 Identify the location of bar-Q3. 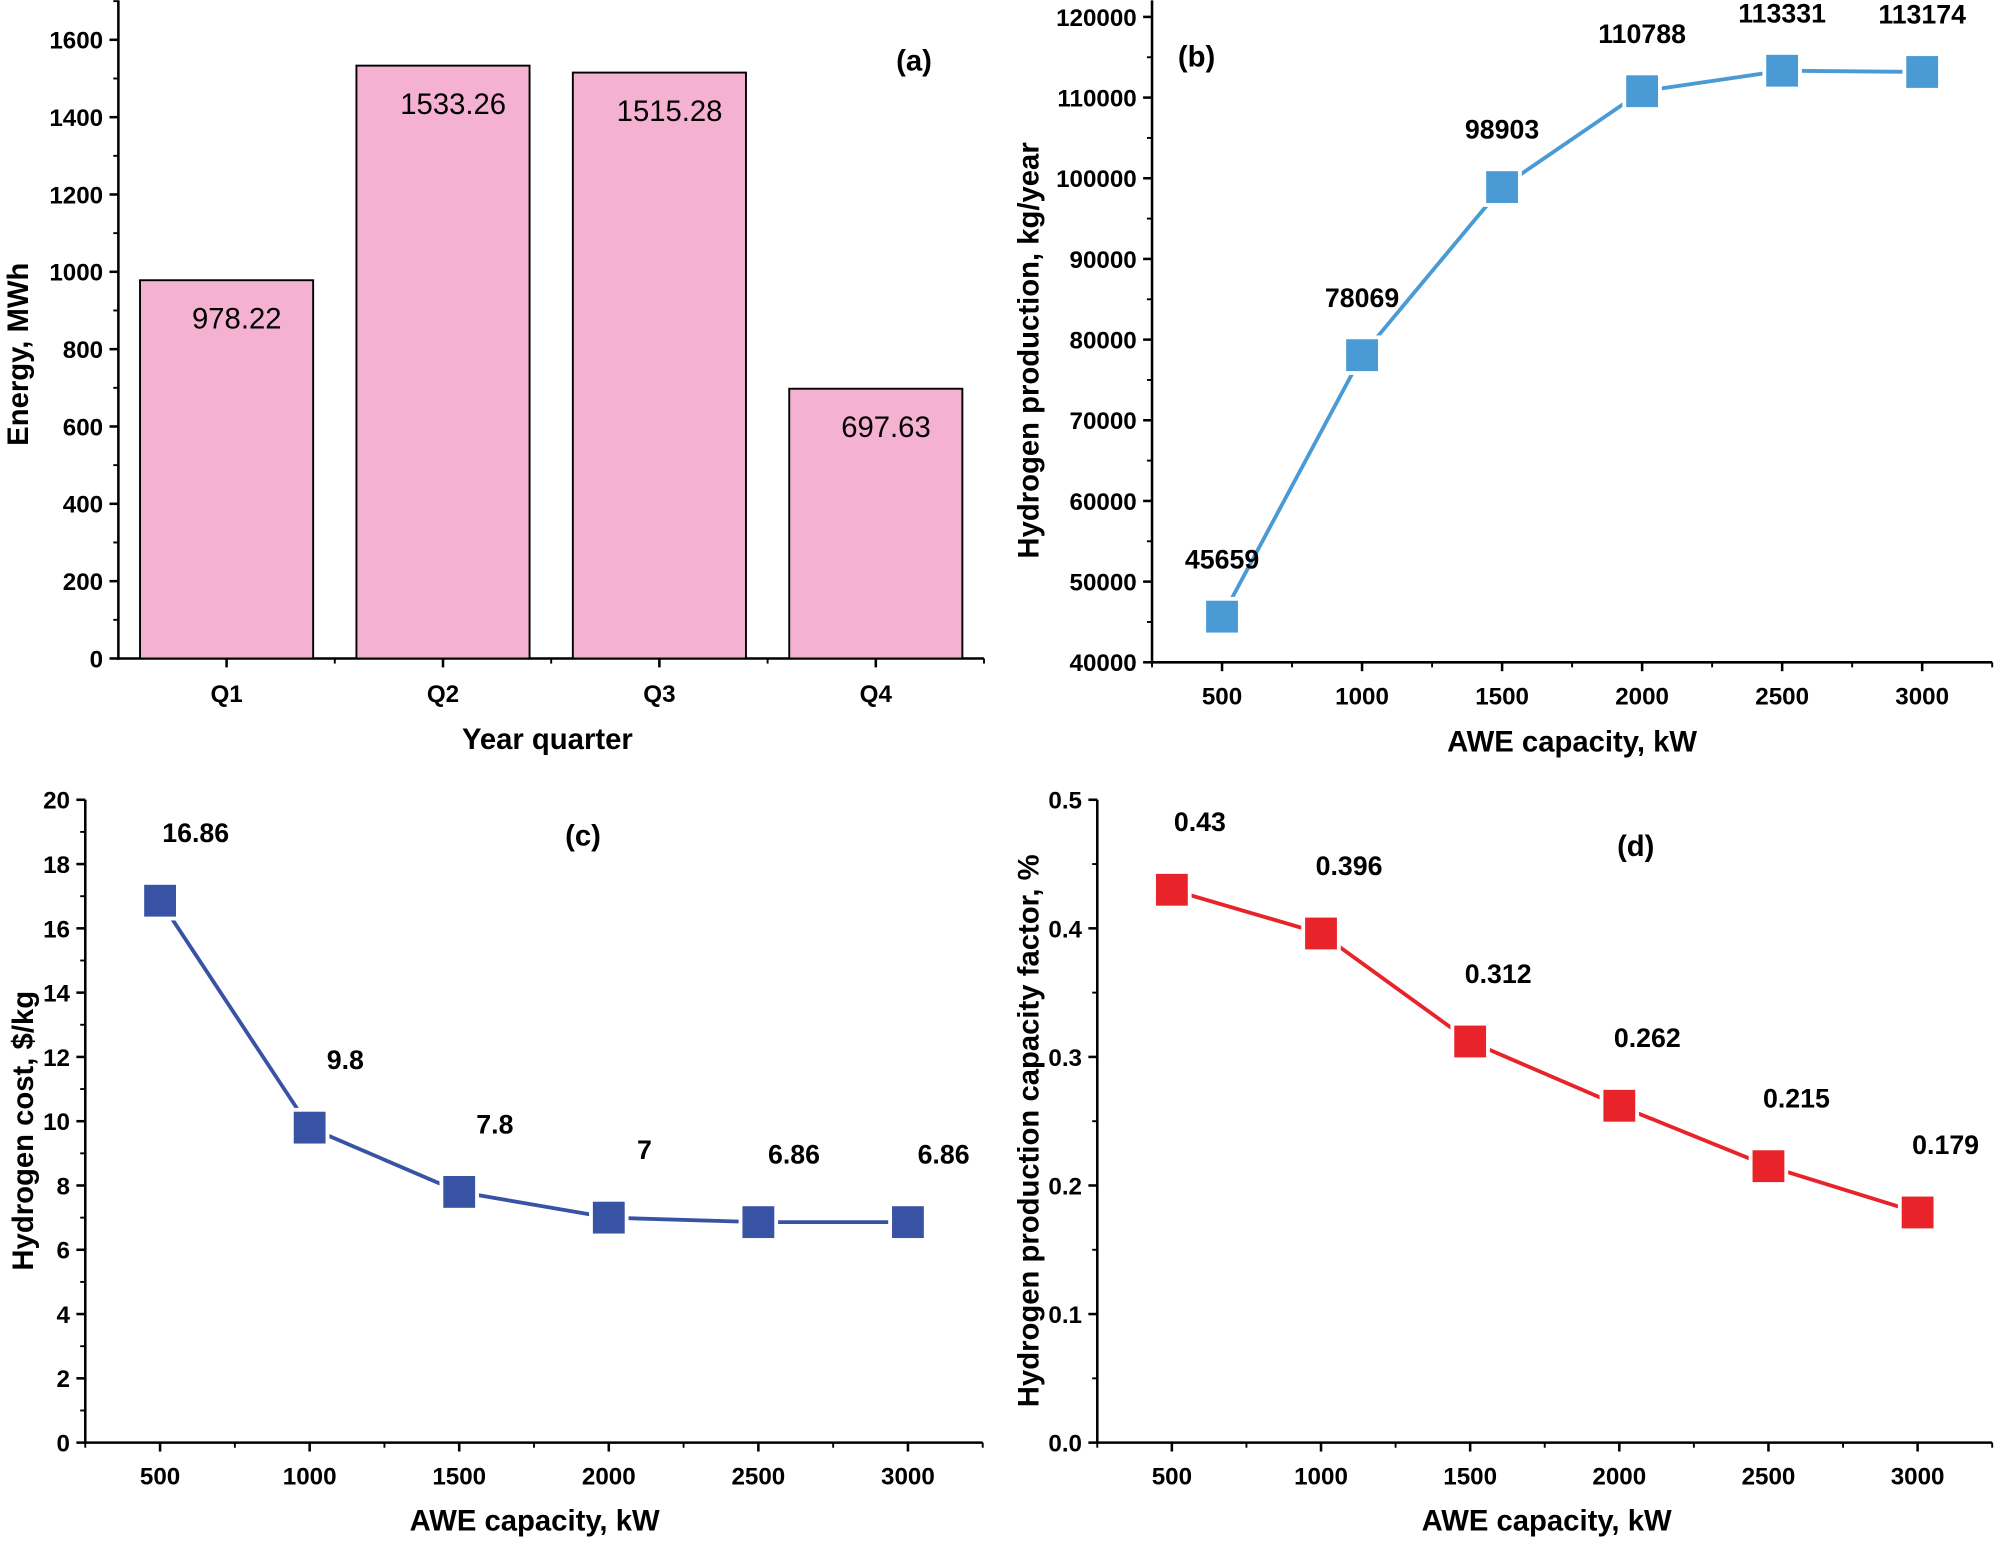
(659, 365).